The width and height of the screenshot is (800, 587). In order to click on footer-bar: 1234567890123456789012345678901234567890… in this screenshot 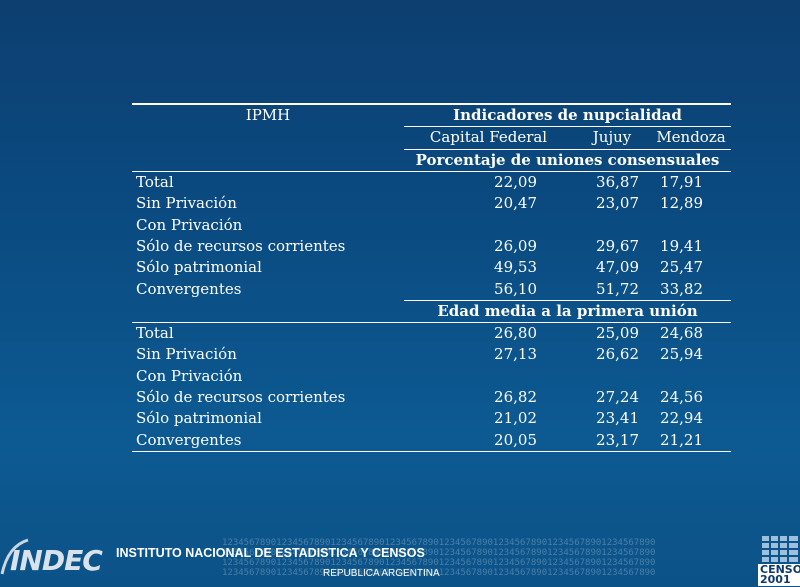, I will do `click(400, 559)`.